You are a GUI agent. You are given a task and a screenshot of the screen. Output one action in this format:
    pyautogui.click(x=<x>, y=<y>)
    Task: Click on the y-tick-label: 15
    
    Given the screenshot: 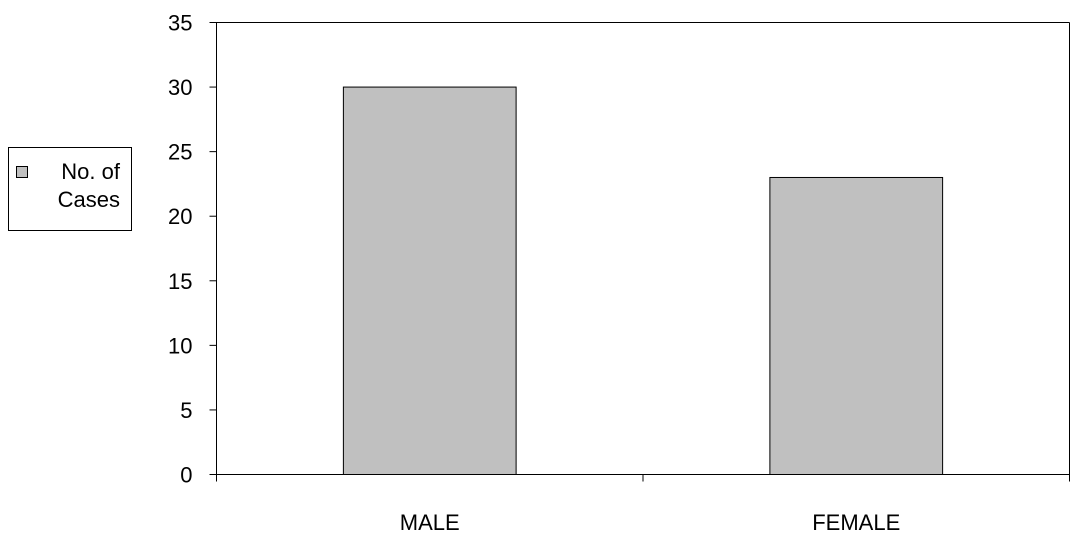 What is the action you would take?
    pyautogui.click(x=180, y=281)
    